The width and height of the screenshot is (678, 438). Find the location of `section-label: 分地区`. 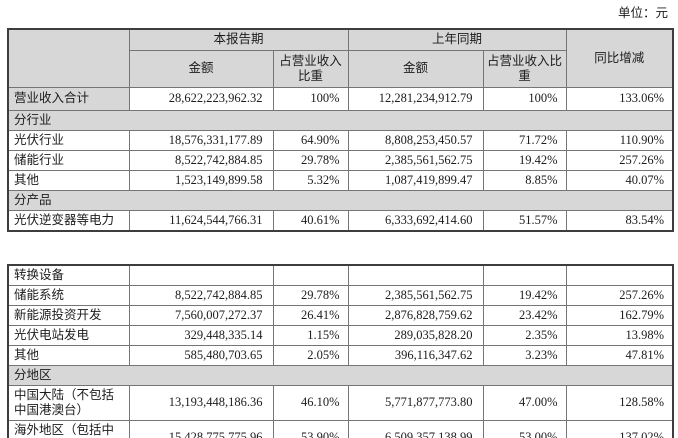

section-label: 分地区 is located at coordinates (340, 375).